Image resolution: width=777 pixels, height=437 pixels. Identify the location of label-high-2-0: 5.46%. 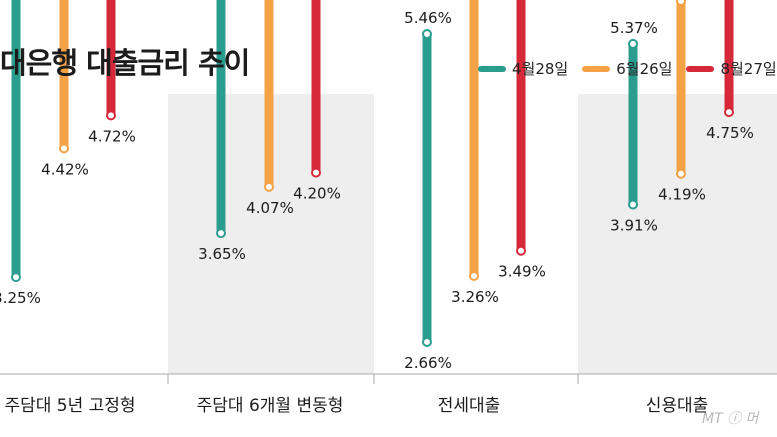
(428, 18).